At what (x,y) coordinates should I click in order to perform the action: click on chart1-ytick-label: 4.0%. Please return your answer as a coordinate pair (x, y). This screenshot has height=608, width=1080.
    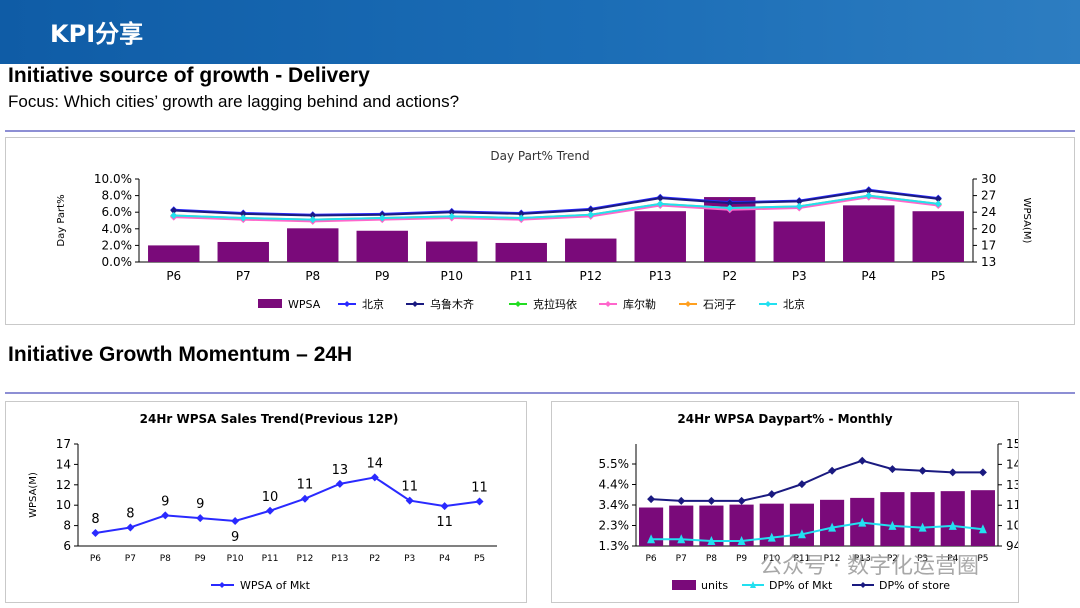
    Looking at the image, I should click on (117, 229).